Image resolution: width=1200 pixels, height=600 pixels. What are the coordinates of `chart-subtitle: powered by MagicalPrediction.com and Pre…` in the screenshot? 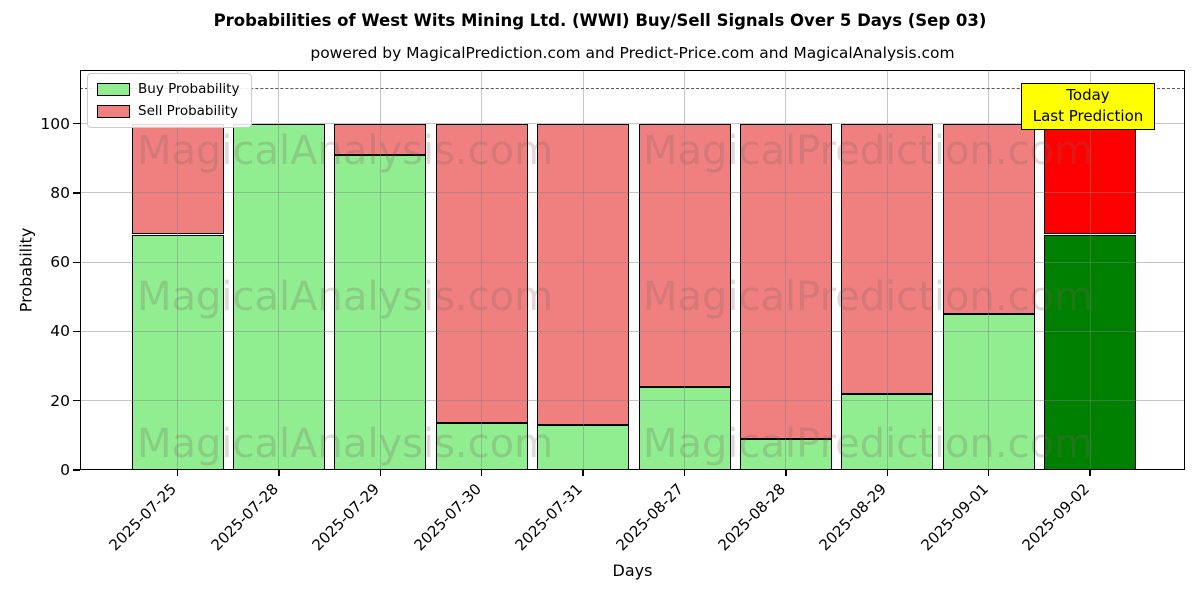 It's located at (632, 53).